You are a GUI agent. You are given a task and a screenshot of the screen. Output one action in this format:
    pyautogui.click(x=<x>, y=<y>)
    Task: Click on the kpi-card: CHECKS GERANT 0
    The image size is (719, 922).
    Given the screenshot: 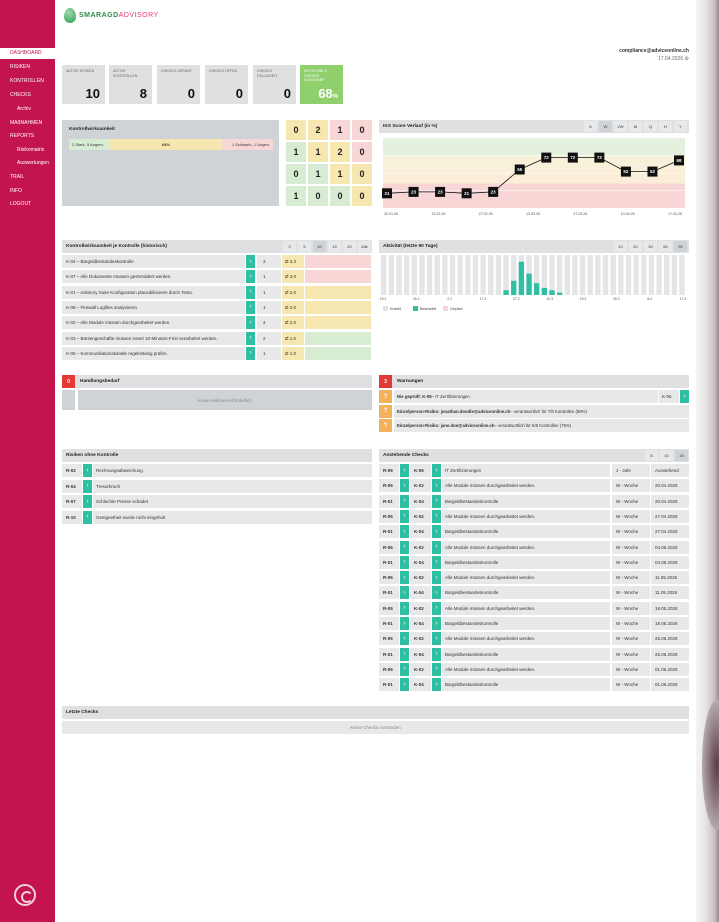 What is the action you would take?
    pyautogui.click(x=178, y=84)
    